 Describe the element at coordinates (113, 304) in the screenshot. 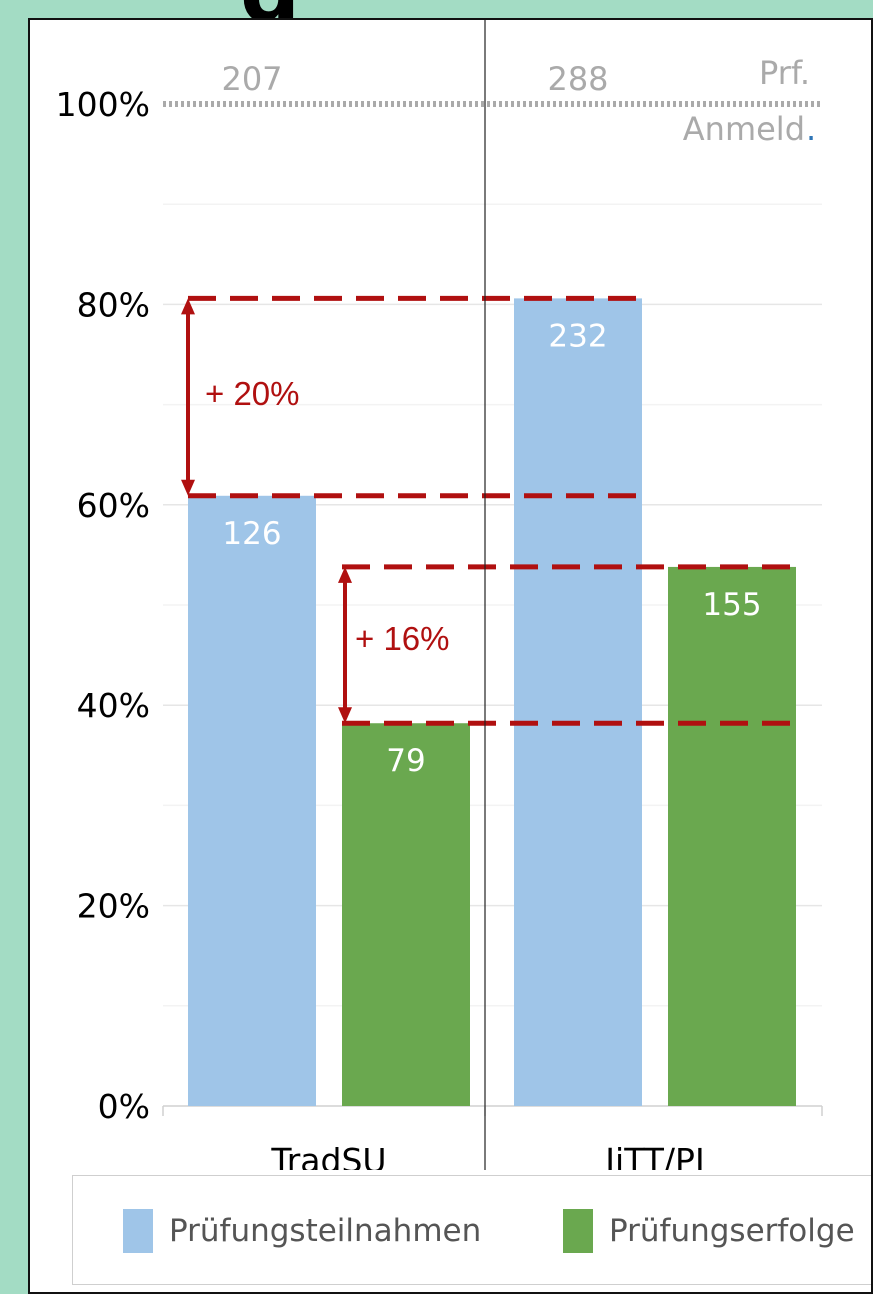

I see `y-tick-label: 80%` at that location.